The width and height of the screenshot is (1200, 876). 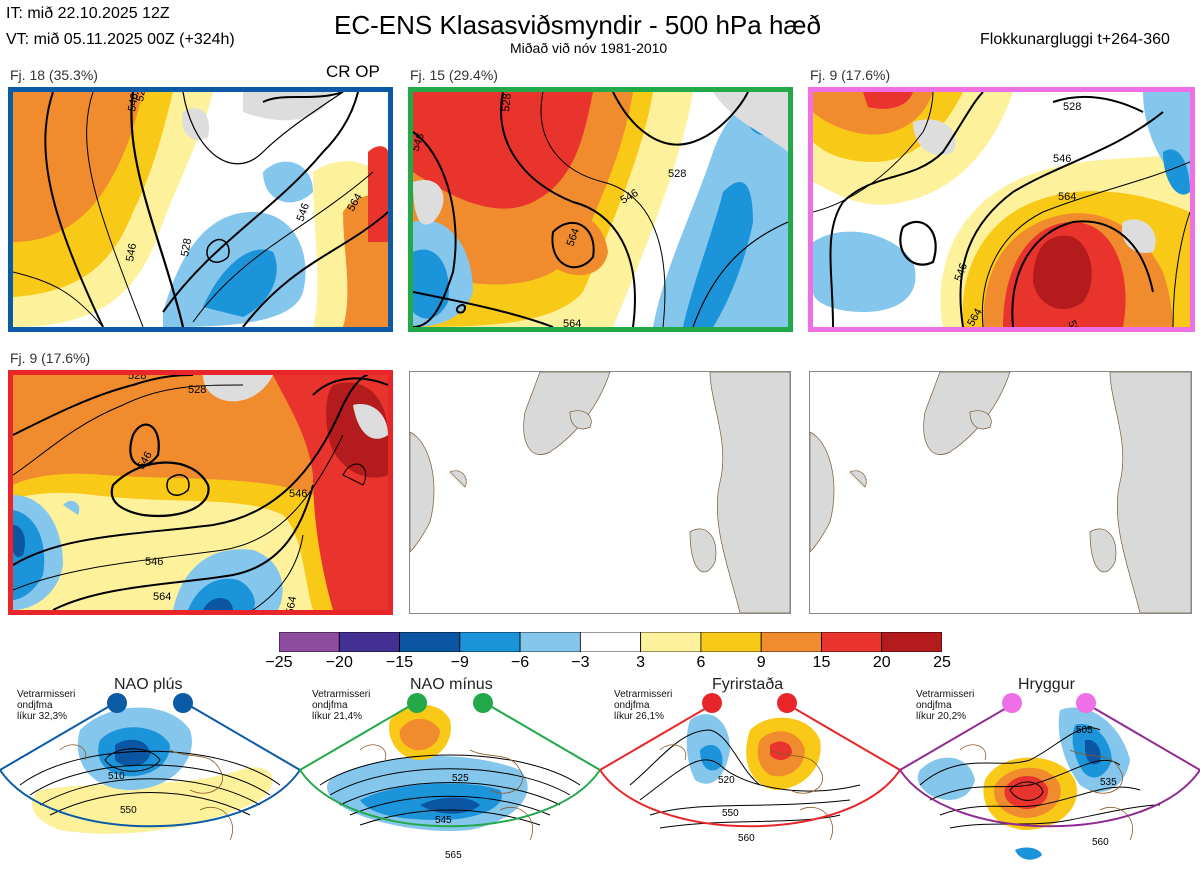 What do you see at coordinates (643, 705) in the screenshot?
I see `regime-info-blocking: Vetrarmisseri ondjfma líkur 26,1%` at bounding box center [643, 705].